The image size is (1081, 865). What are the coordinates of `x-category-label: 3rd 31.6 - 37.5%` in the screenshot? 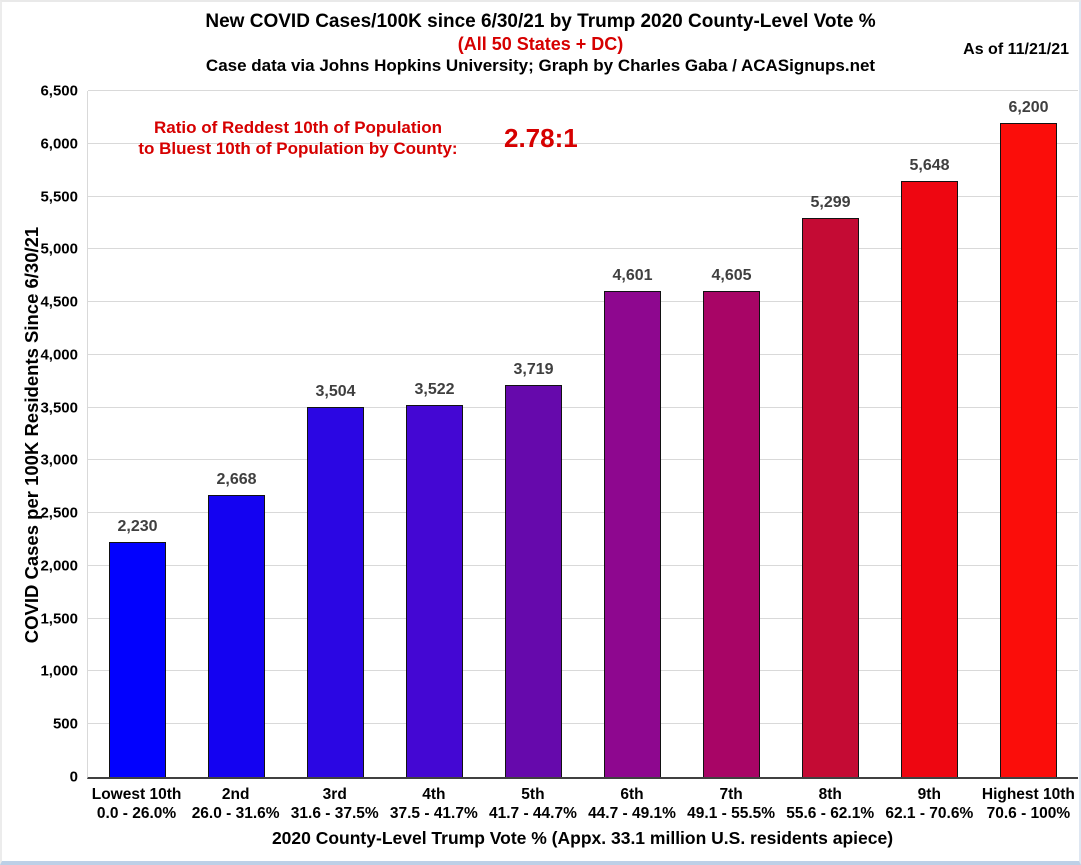 It's located at (334, 804).